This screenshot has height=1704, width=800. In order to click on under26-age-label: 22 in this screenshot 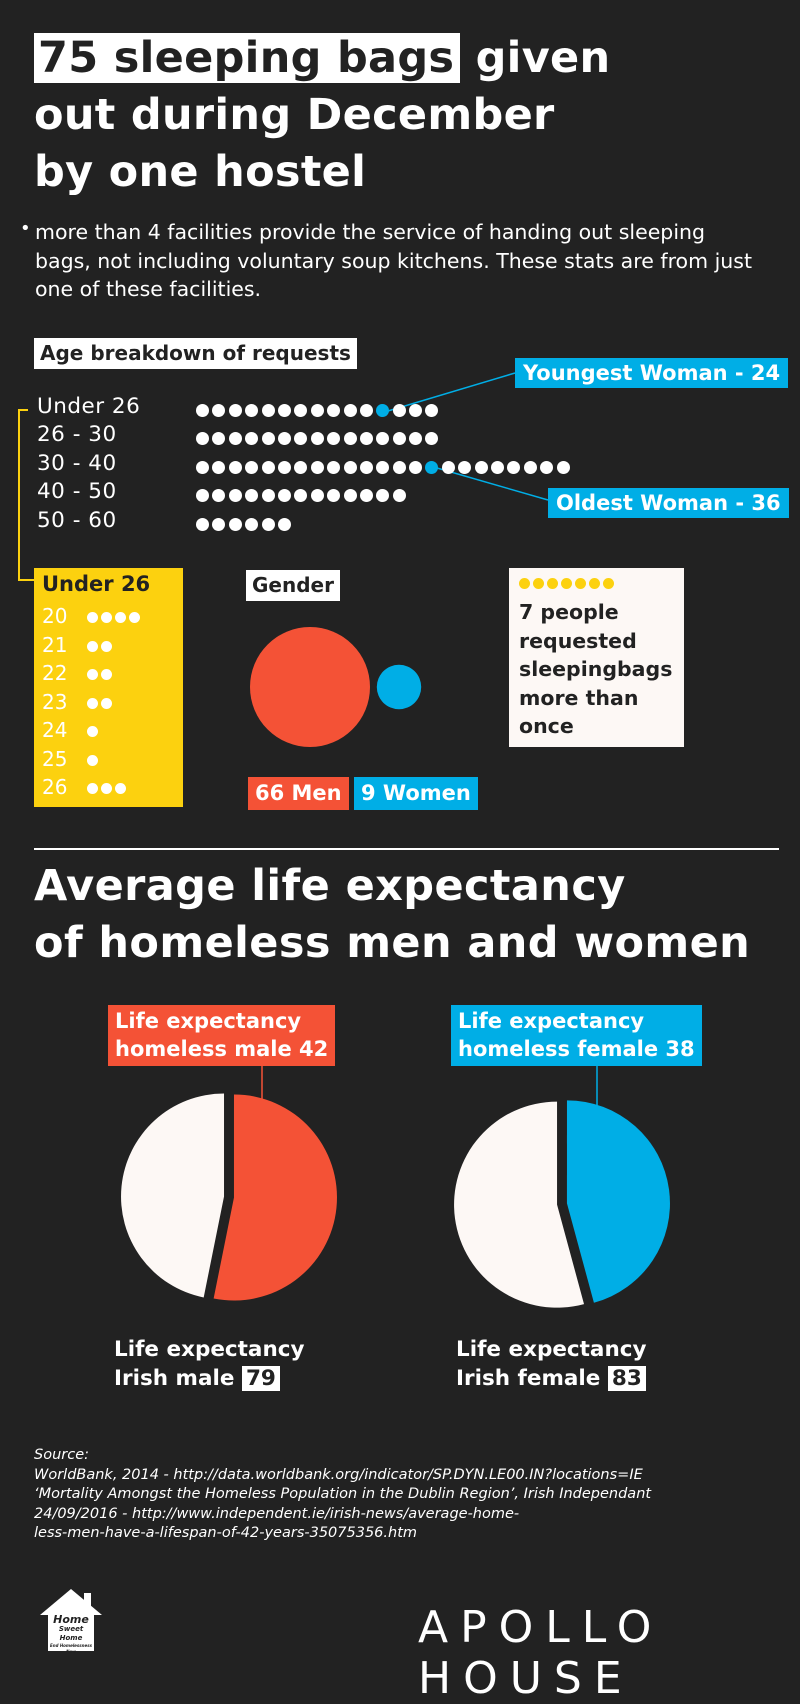, I will do `click(55, 673)`.